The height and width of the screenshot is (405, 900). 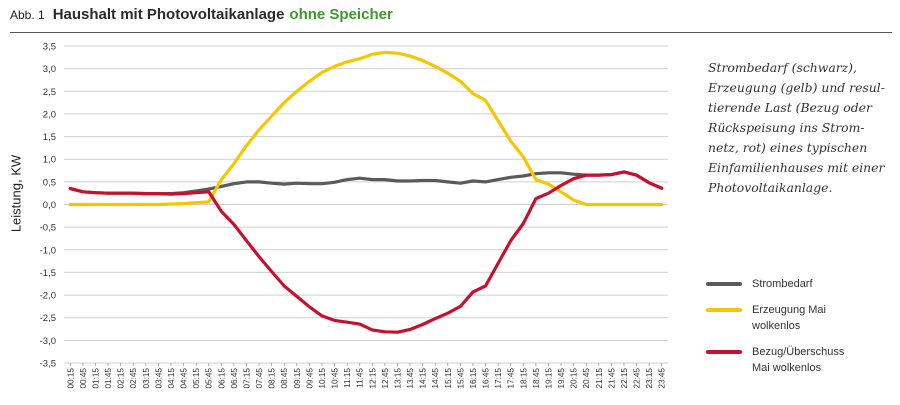 What do you see at coordinates (272, 378) in the screenshot?
I see `x-tick-label: 08:15` at bounding box center [272, 378].